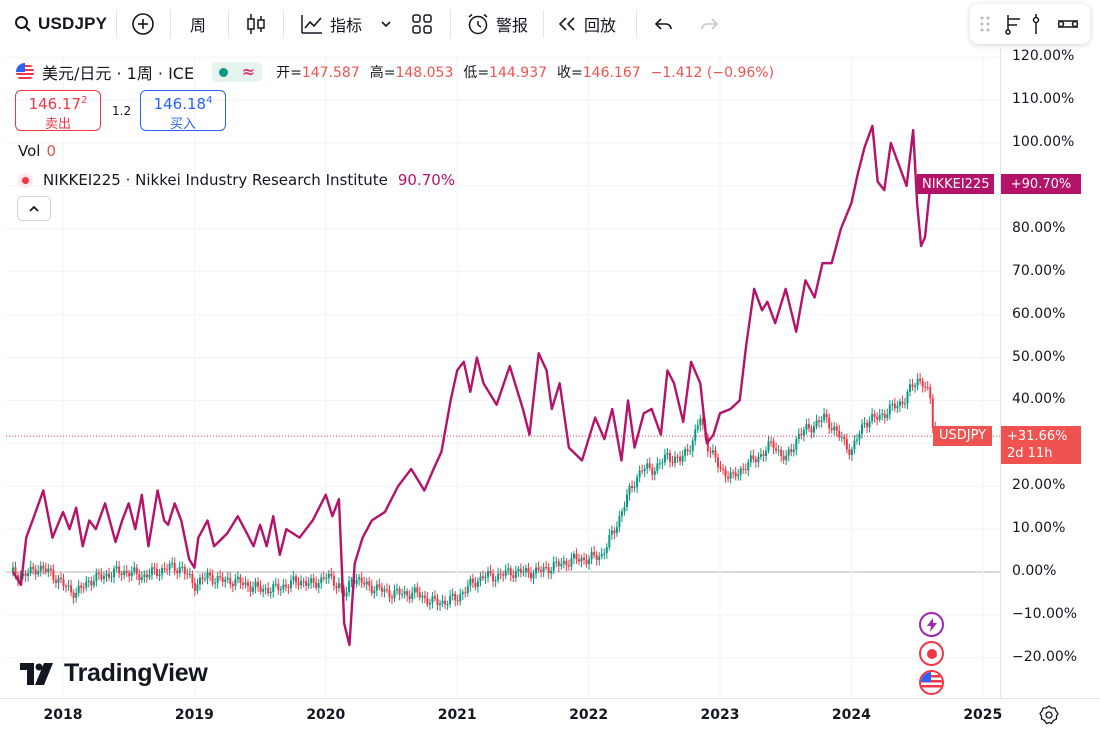 This screenshot has width=1100, height=732. Describe the element at coordinates (248, 71) in the screenshot. I see `delayed-data-icon: ≈` at that location.